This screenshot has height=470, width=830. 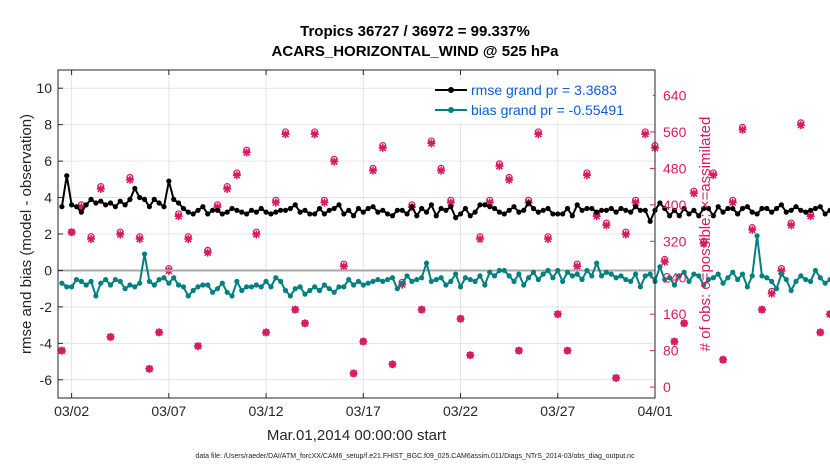 What do you see at coordinates (415, 51) in the screenshot?
I see `chart-title-line2: ACARS_HORIZONTAL_WIND @ 525 hPa` at bounding box center [415, 51].